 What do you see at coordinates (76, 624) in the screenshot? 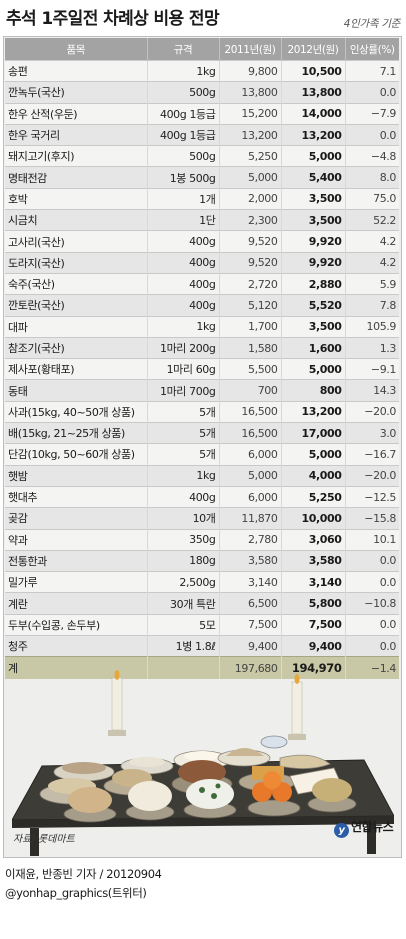
I see `cell-item: 두부(수입콩, 손두부)` at bounding box center [76, 624].